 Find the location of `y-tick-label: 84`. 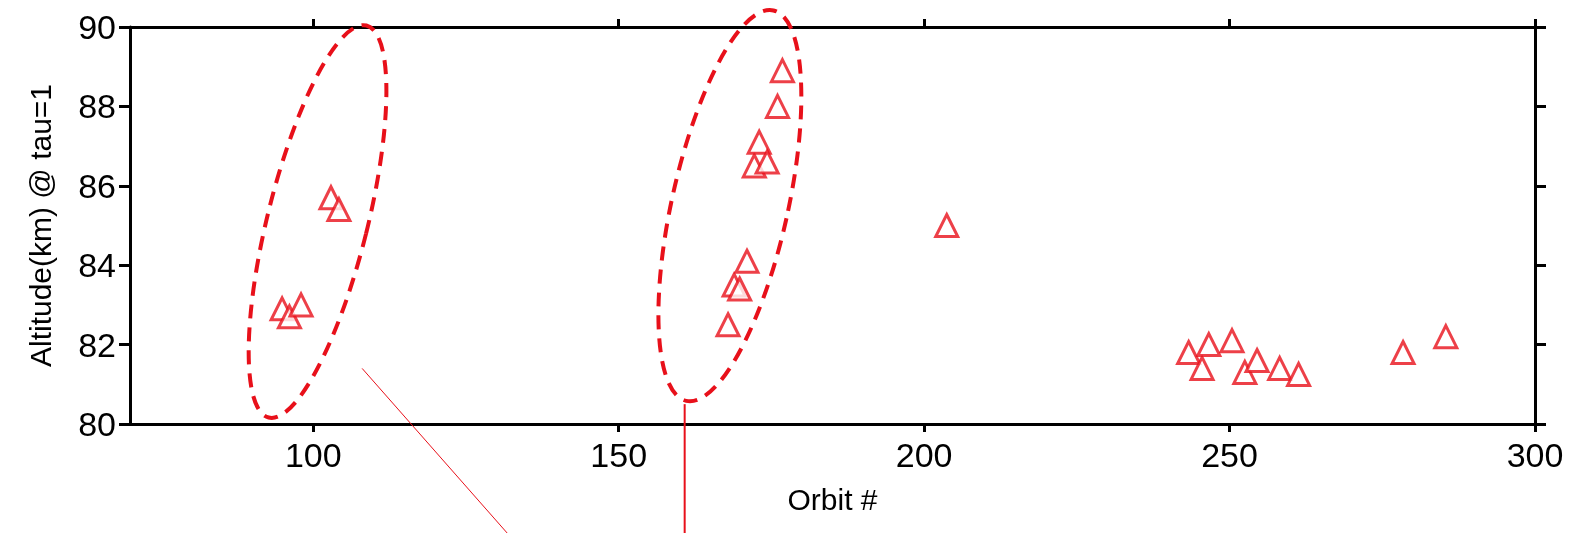

y-tick-label: 84 is located at coordinates (97, 265).